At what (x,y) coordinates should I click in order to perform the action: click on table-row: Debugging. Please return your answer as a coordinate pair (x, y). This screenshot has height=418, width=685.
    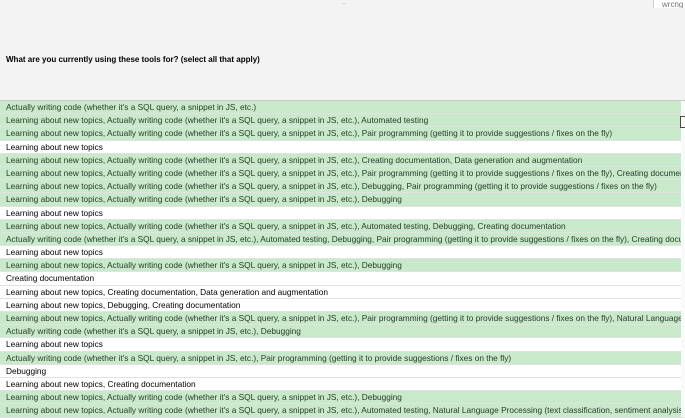
    Looking at the image, I should click on (342, 371).